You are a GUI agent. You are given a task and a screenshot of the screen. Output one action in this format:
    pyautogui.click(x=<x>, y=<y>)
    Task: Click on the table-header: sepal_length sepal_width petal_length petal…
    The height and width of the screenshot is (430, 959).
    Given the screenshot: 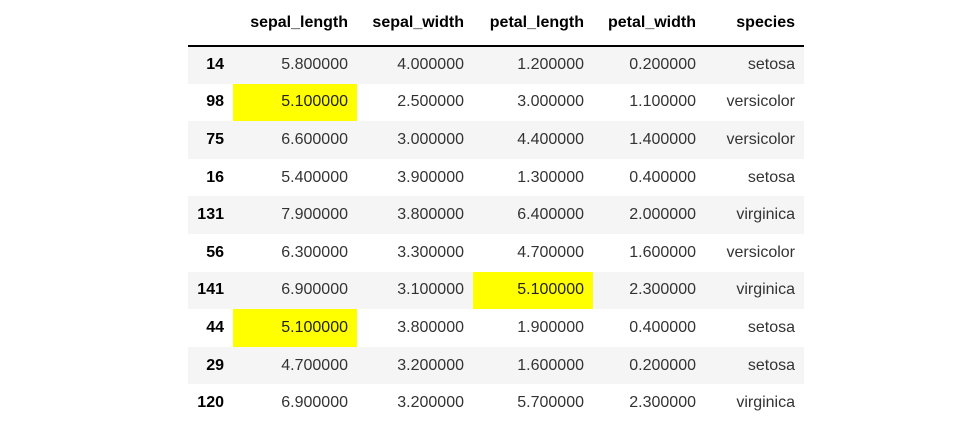 What is the action you would take?
    pyautogui.click(x=496, y=23)
    